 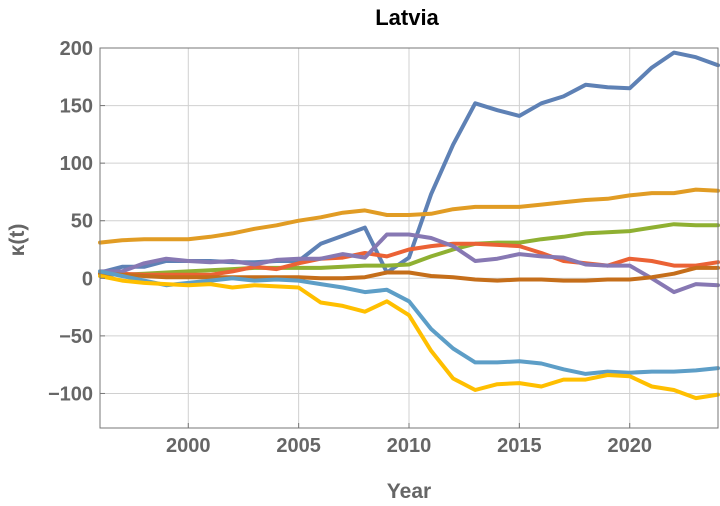 I want to click on y-tick-label: 200, so click(x=76, y=49).